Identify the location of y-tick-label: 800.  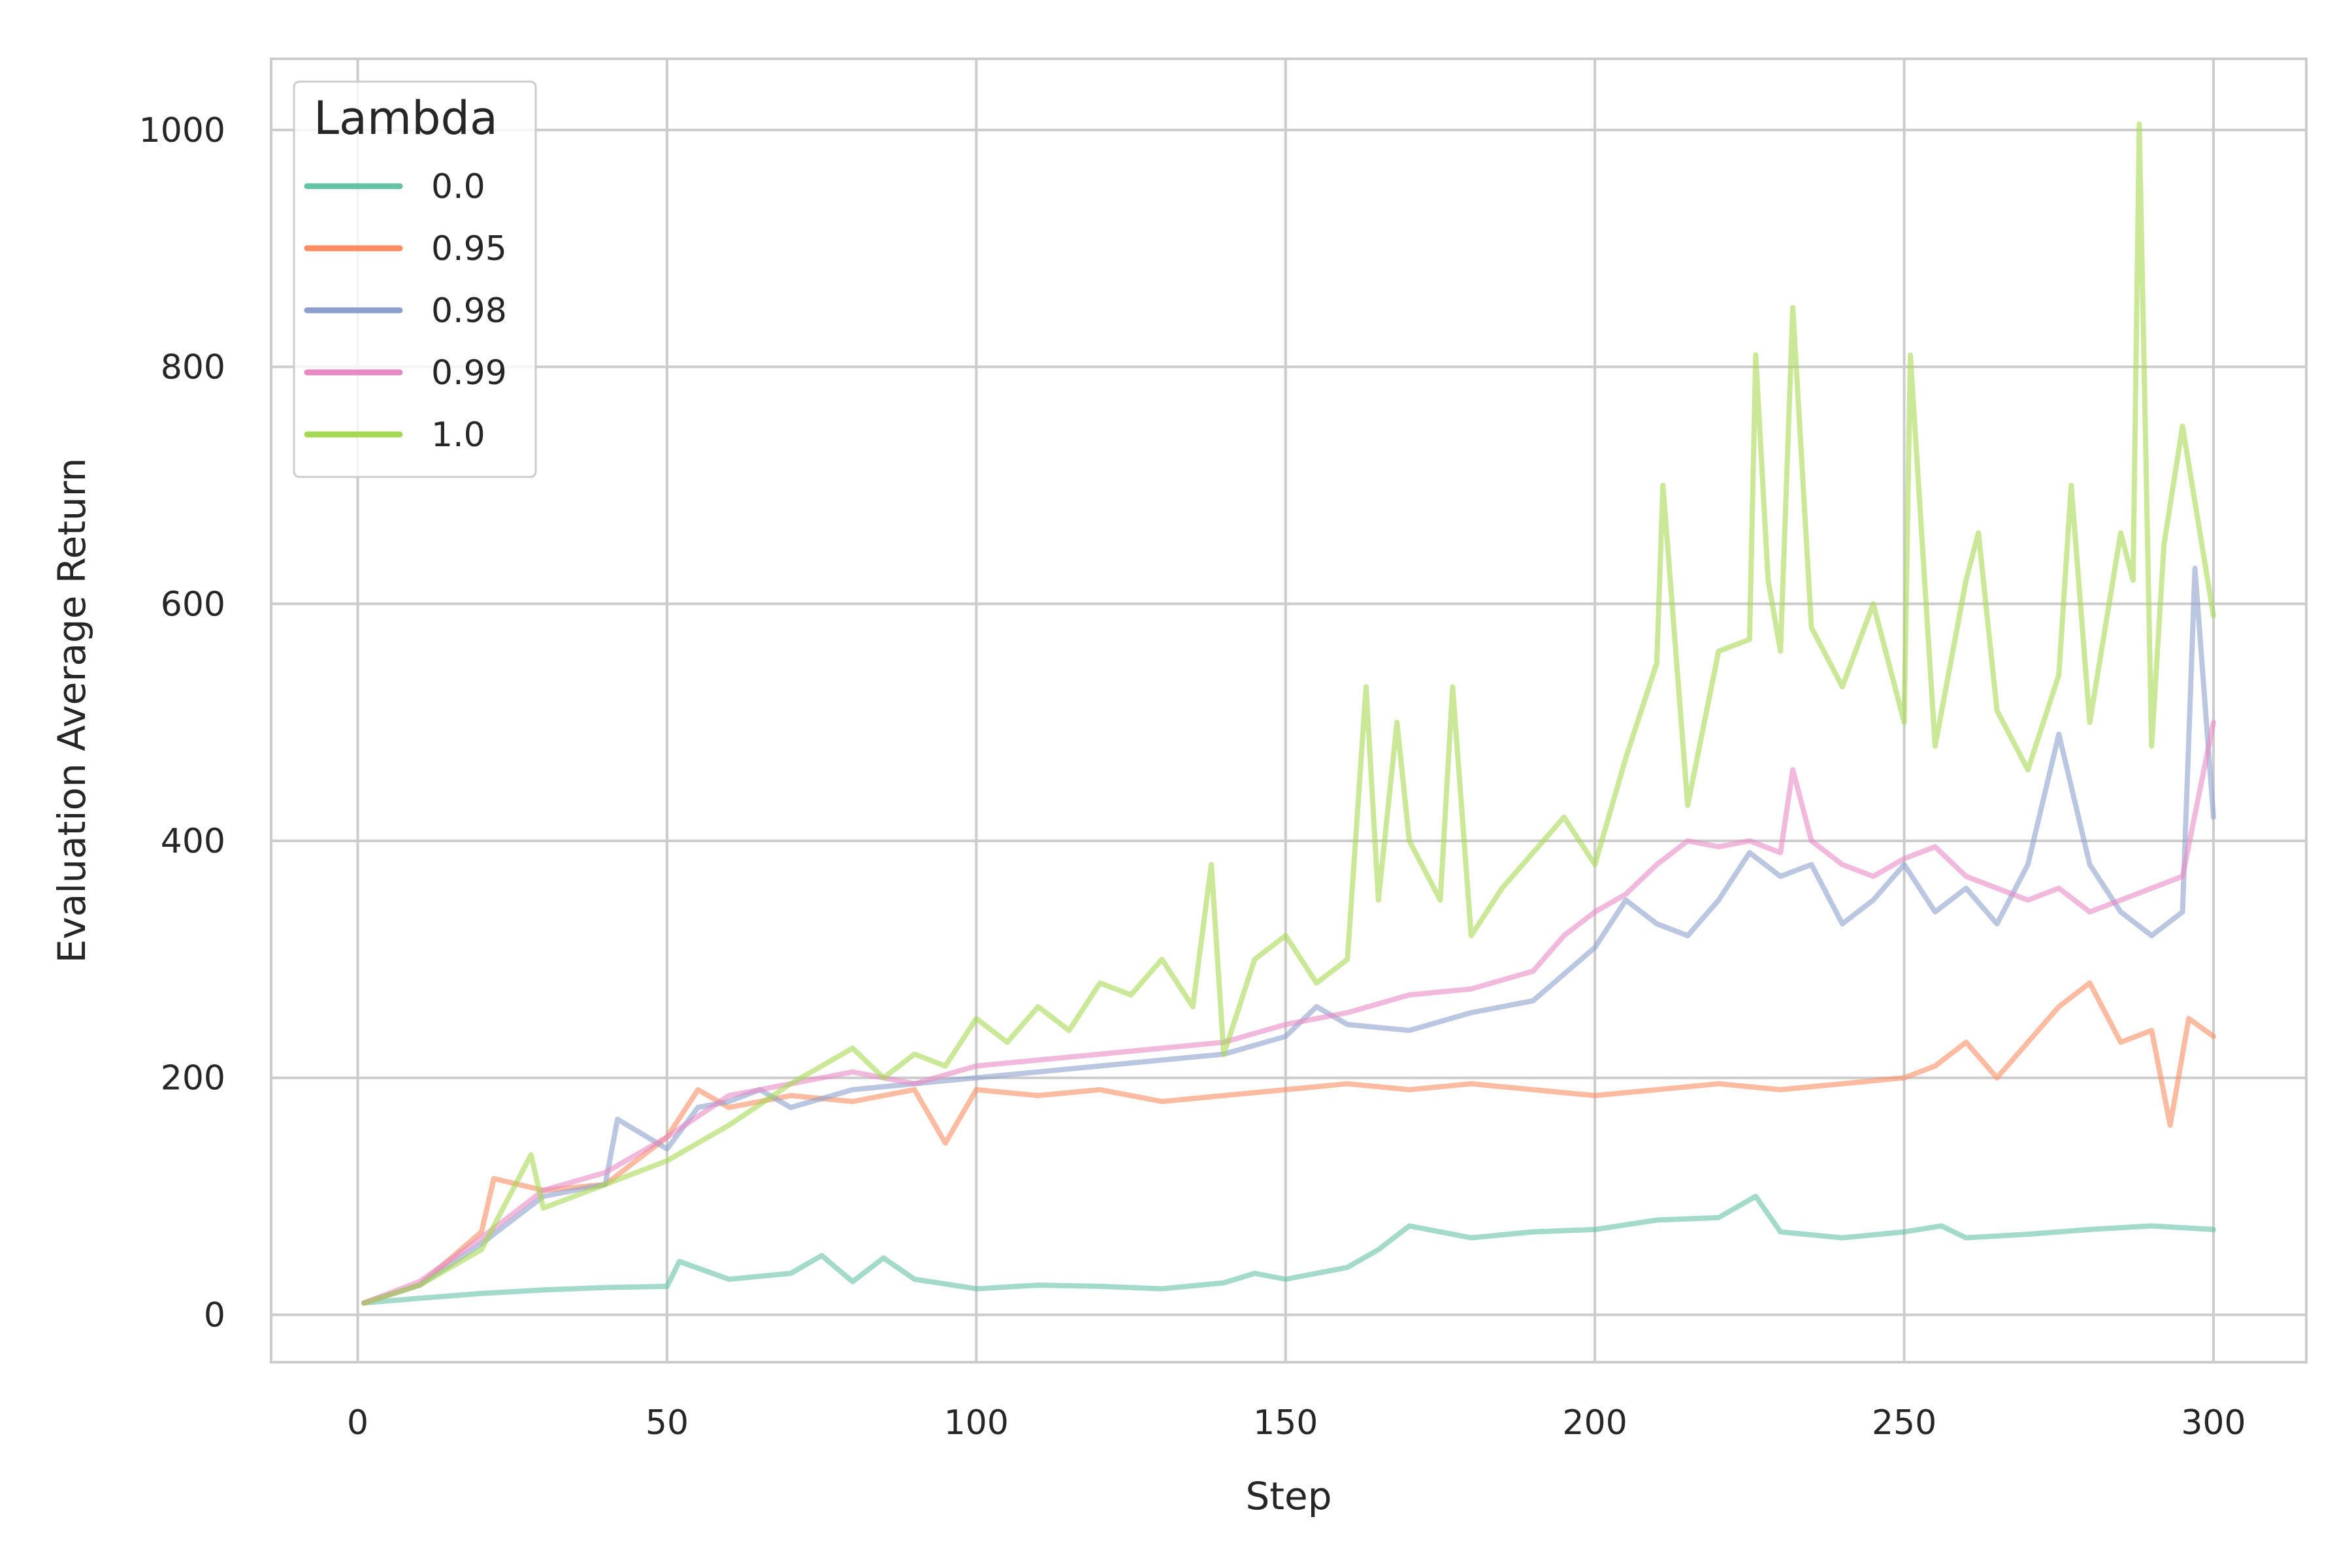
(193, 367).